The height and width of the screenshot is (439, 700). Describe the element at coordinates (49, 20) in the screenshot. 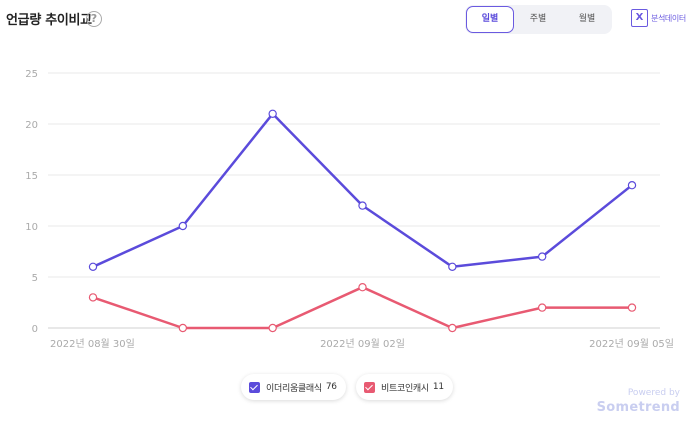

I see `page-title: 언급량 추이비교` at that location.